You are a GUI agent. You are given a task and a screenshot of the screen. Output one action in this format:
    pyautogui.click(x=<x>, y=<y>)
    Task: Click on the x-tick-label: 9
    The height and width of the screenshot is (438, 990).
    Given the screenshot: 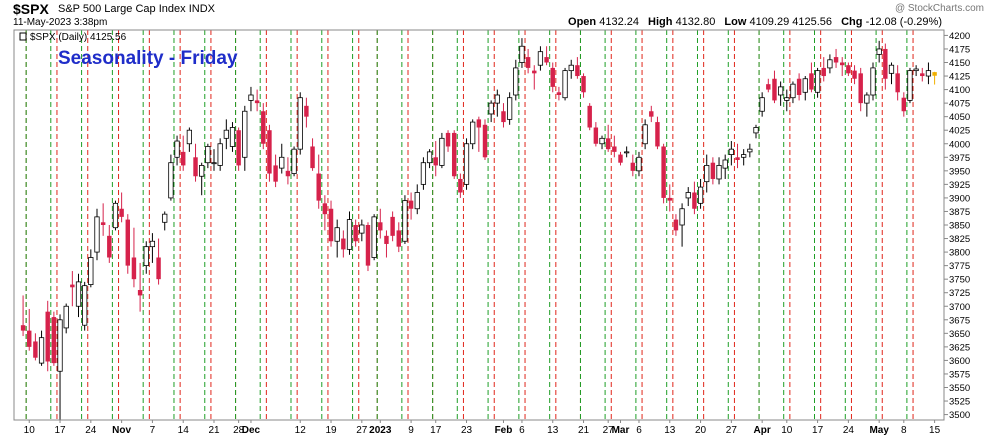 What is the action you would take?
    pyautogui.click(x=411, y=430)
    